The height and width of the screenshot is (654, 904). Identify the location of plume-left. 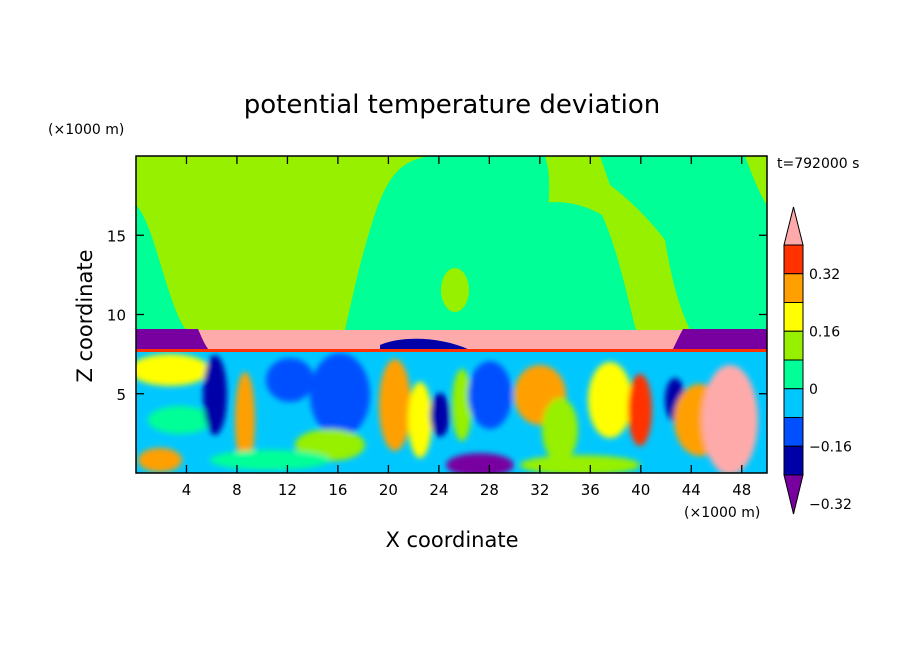
(162, 268).